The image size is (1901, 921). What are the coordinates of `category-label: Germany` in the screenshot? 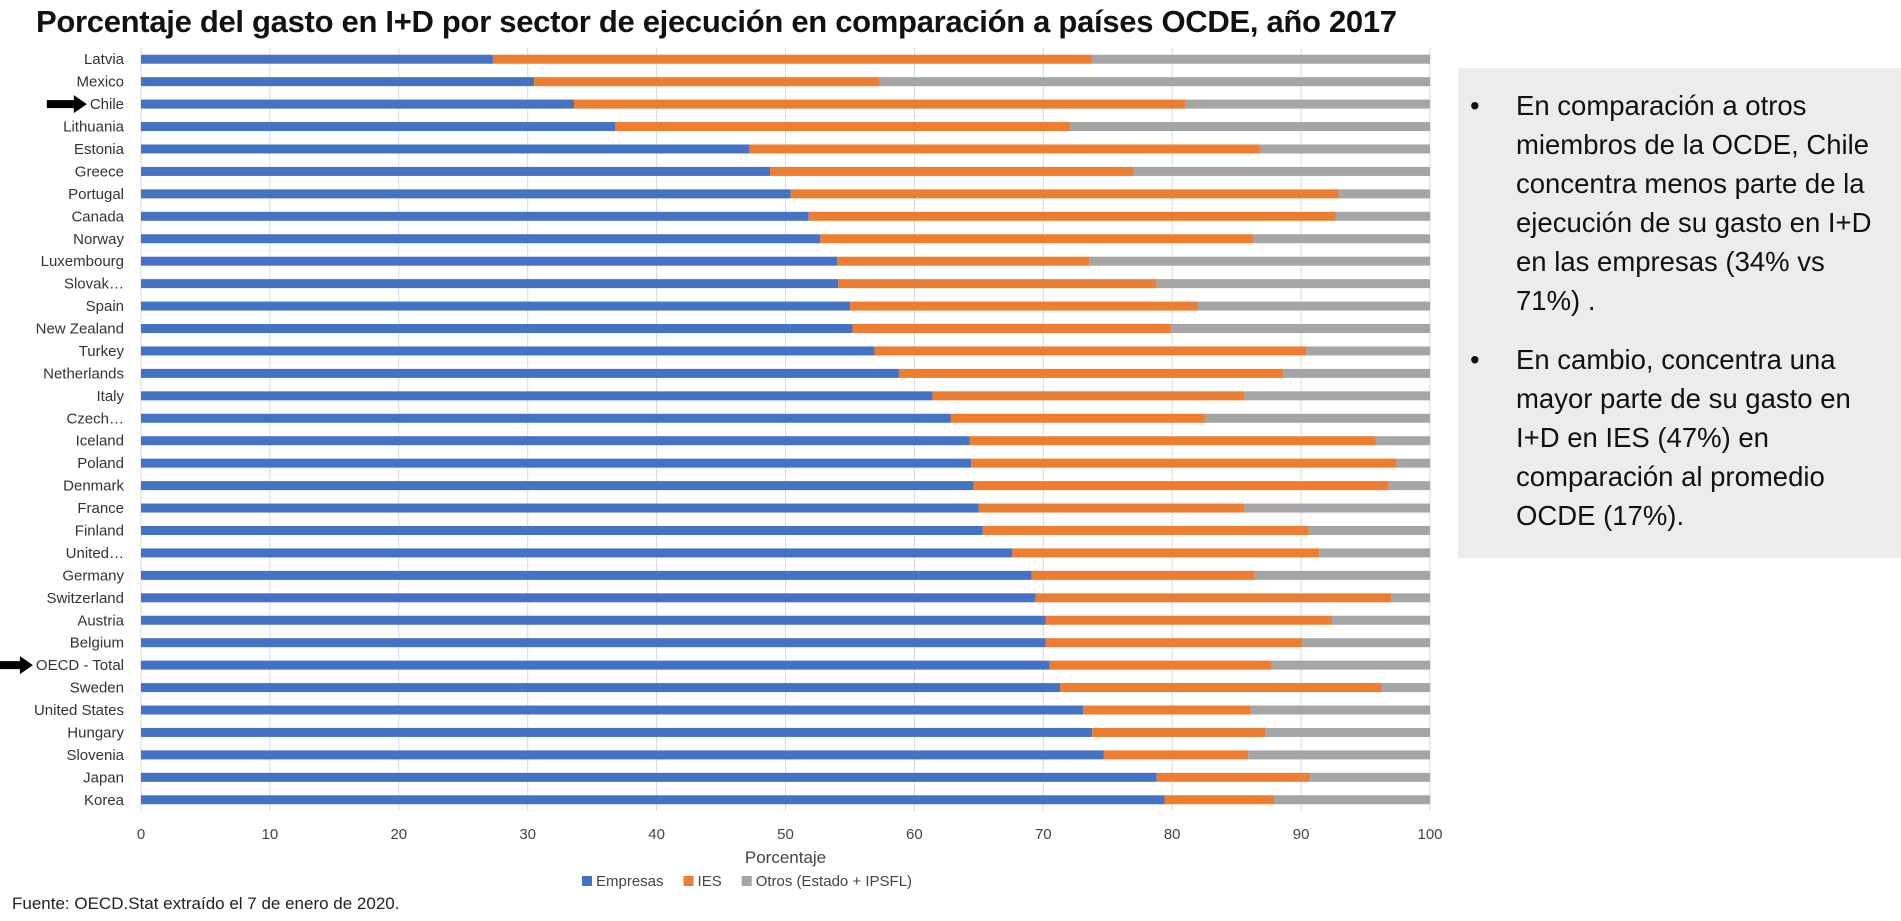 It's located at (93, 575).